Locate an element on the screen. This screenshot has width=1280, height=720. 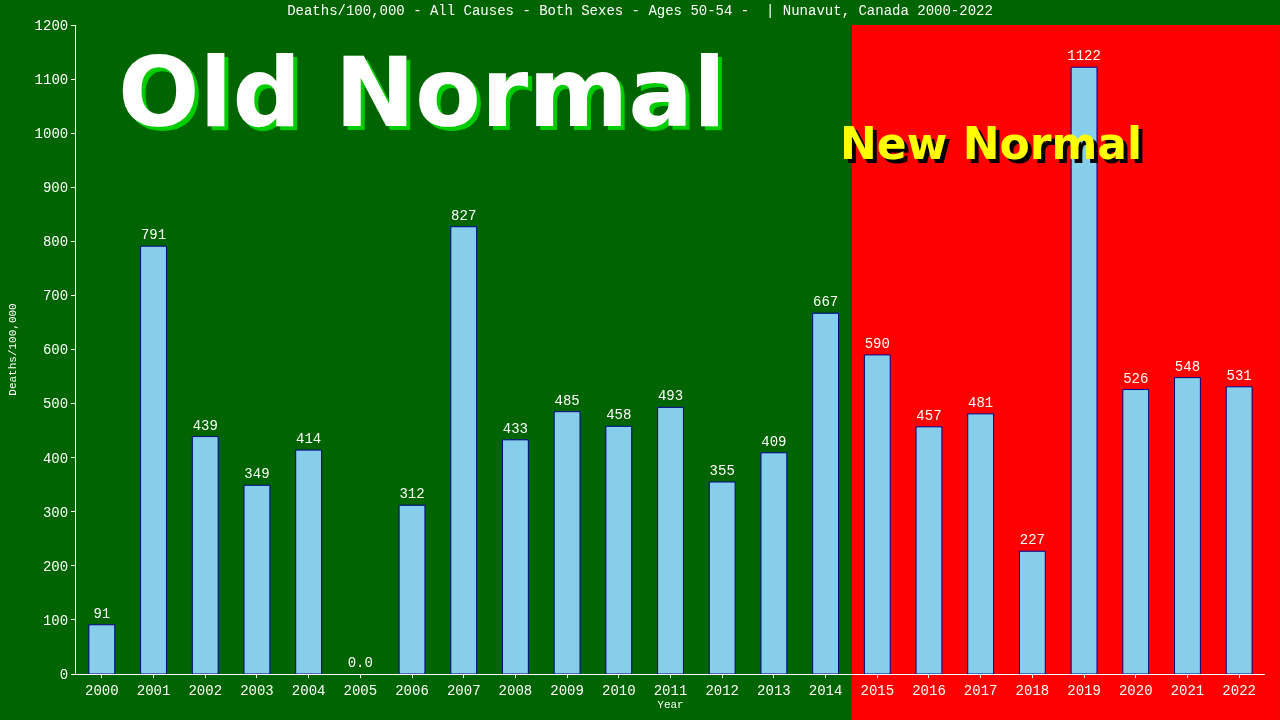
y-tick-label: 400 is located at coordinates (55, 458).